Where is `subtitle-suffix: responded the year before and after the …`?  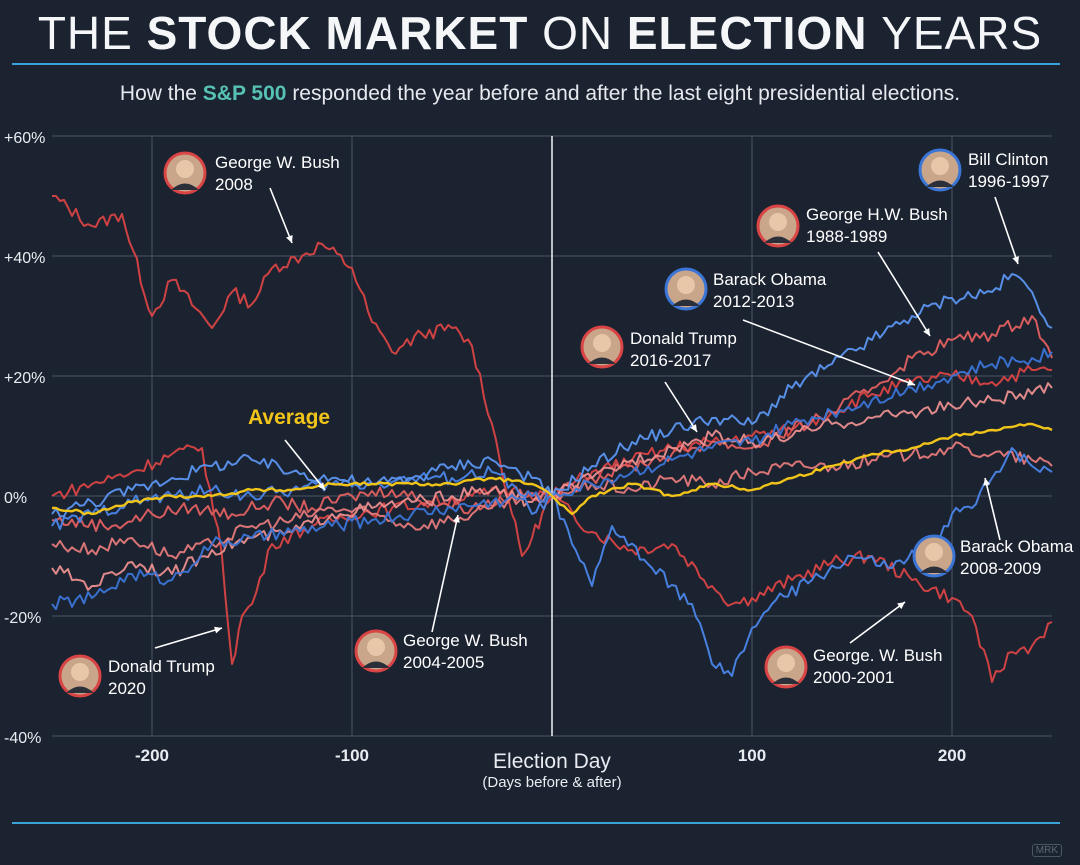 subtitle-suffix: responded the year before and after the … is located at coordinates (626, 93).